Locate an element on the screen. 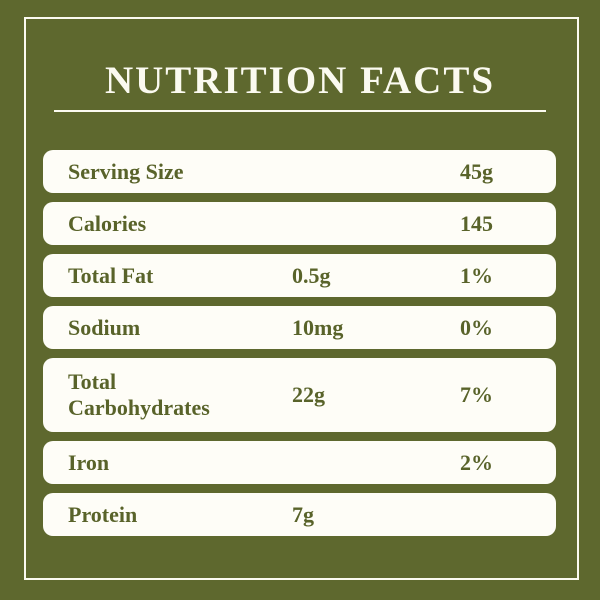 The height and width of the screenshot is (600, 600). nutrient-label: Serving Size is located at coordinates (126, 171).